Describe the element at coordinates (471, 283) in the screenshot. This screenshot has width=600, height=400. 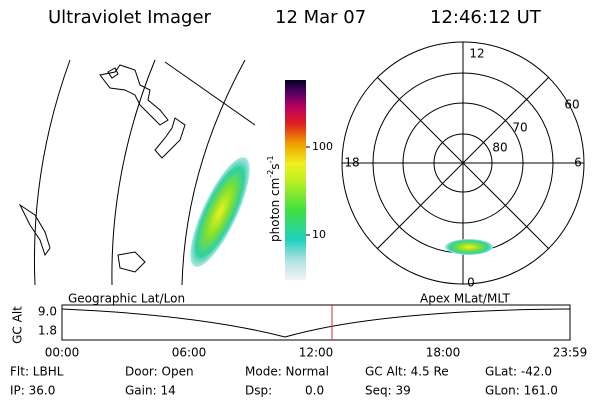
I see `mlt-label: 0` at that location.